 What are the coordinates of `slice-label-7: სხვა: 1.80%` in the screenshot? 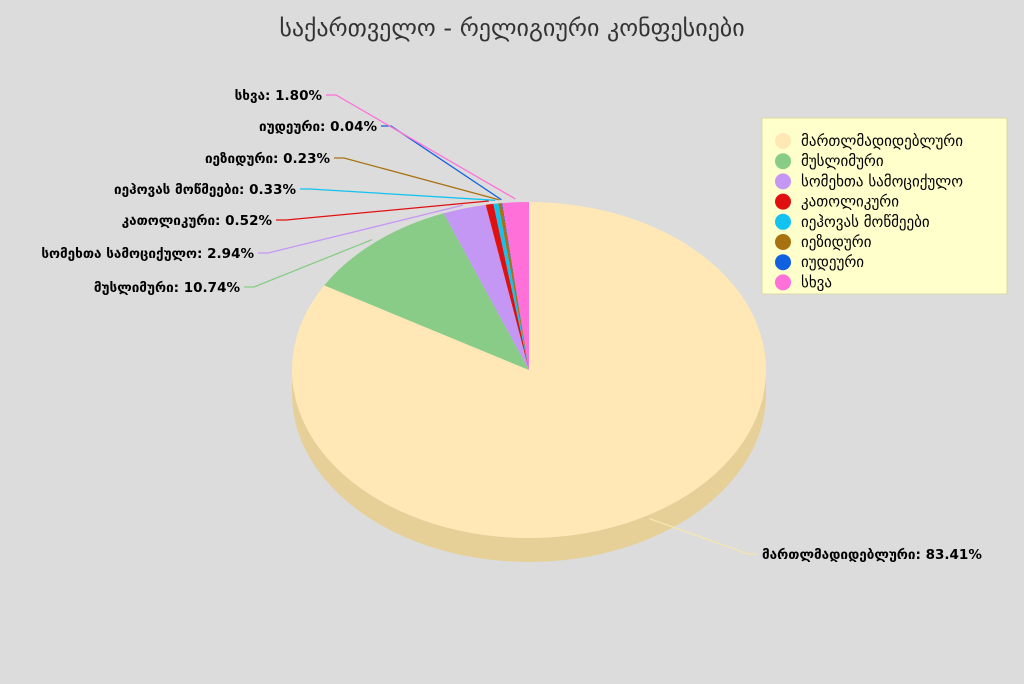 It's located at (279, 96).